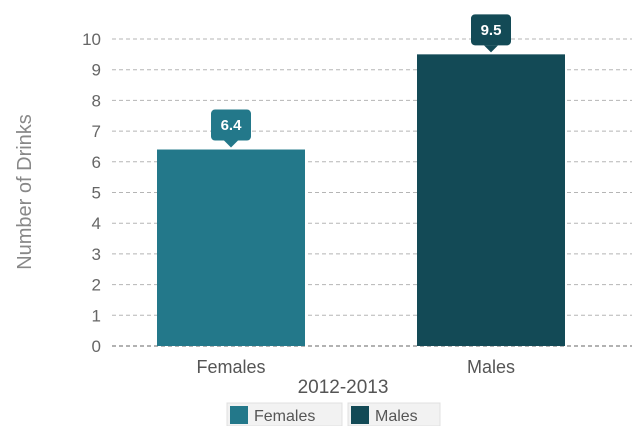 The width and height of the screenshot is (635, 426). Describe the element at coordinates (25, 192) in the screenshot. I see `y-axis-title: Number of Drinks` at that location.